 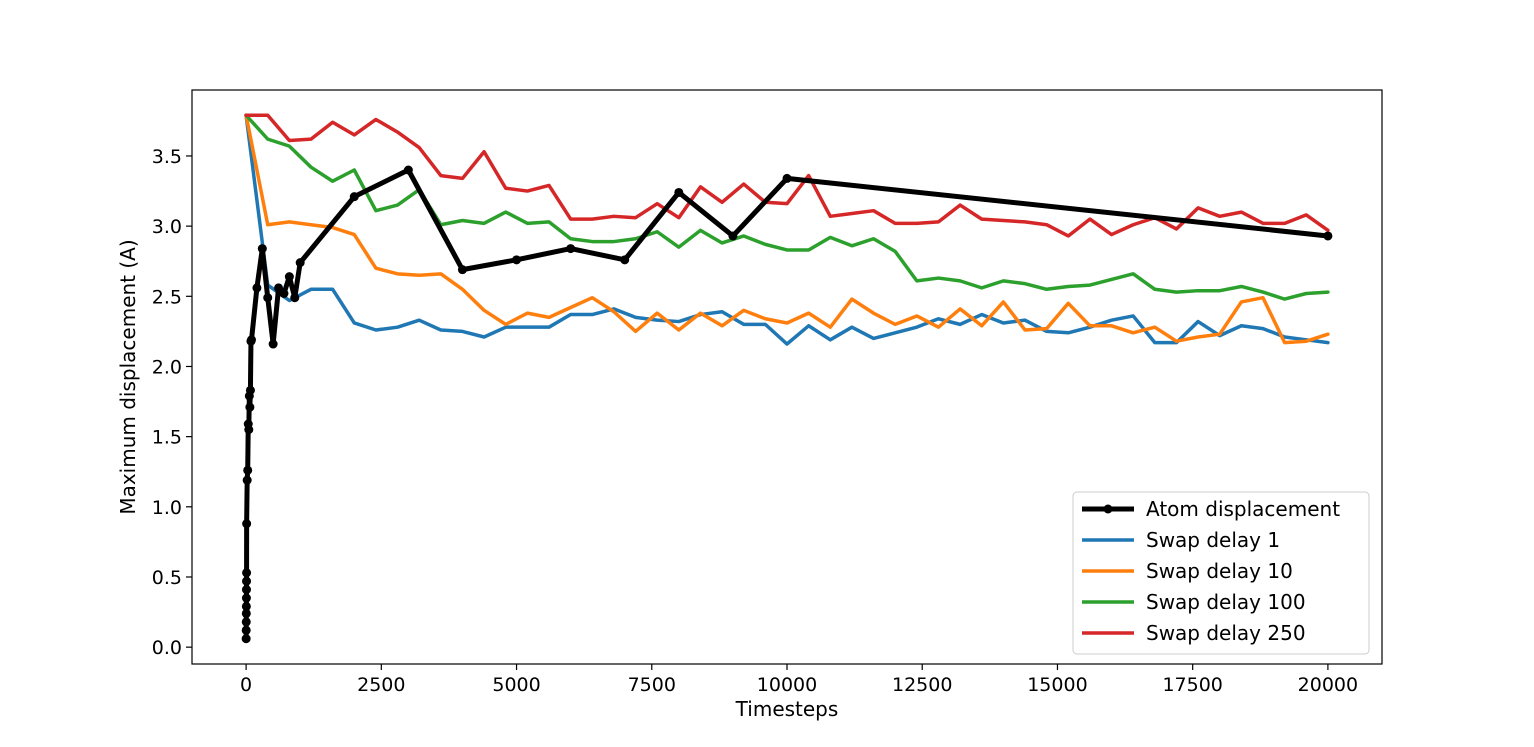 What do you see at coordinates (167, 578) in the screenshot?
I see `y-tick-label: 0.5` at bounding box center [167, 578].